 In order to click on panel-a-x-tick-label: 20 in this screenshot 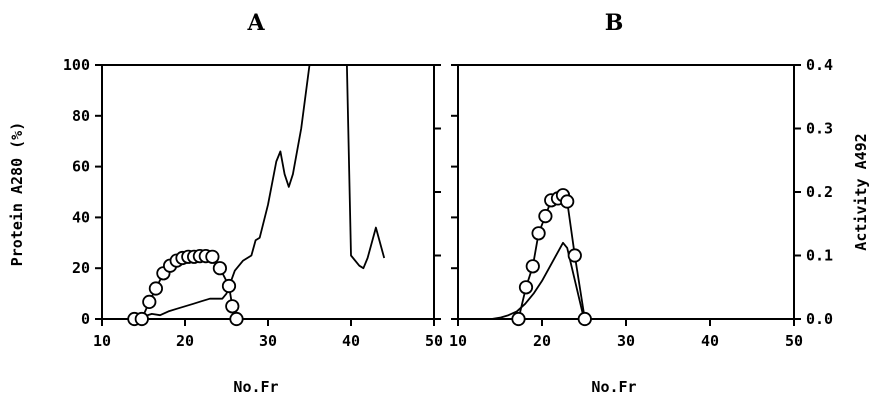, I will do `click(185, 341)`.